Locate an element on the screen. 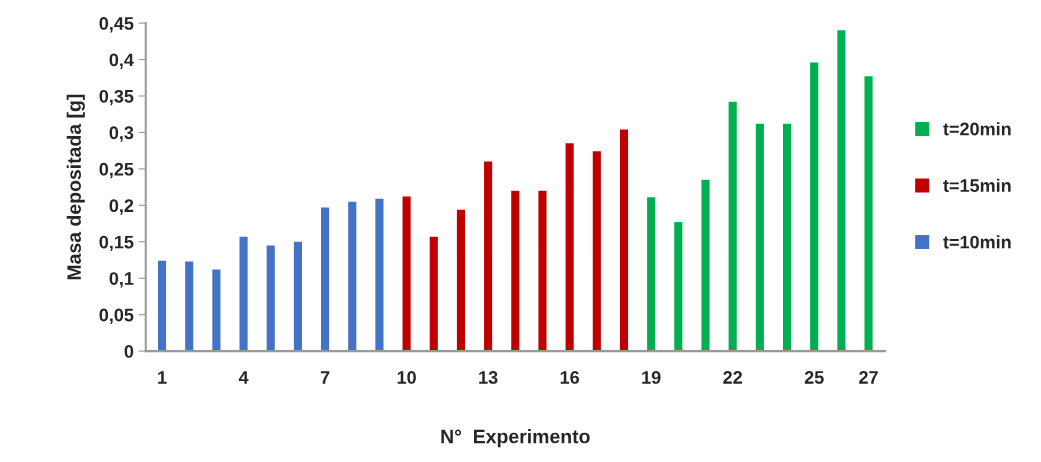 The height and width of the screenshot is (462, 1041). y-tick-label: 0,25 is located at coordinates (116, 170).